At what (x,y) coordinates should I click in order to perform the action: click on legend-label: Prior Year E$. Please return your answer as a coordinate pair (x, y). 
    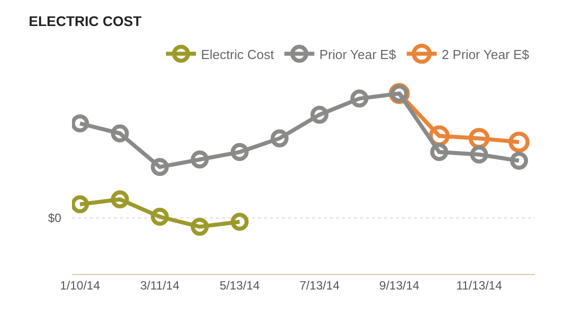
    Looking at the image, I should click on (358, 54).